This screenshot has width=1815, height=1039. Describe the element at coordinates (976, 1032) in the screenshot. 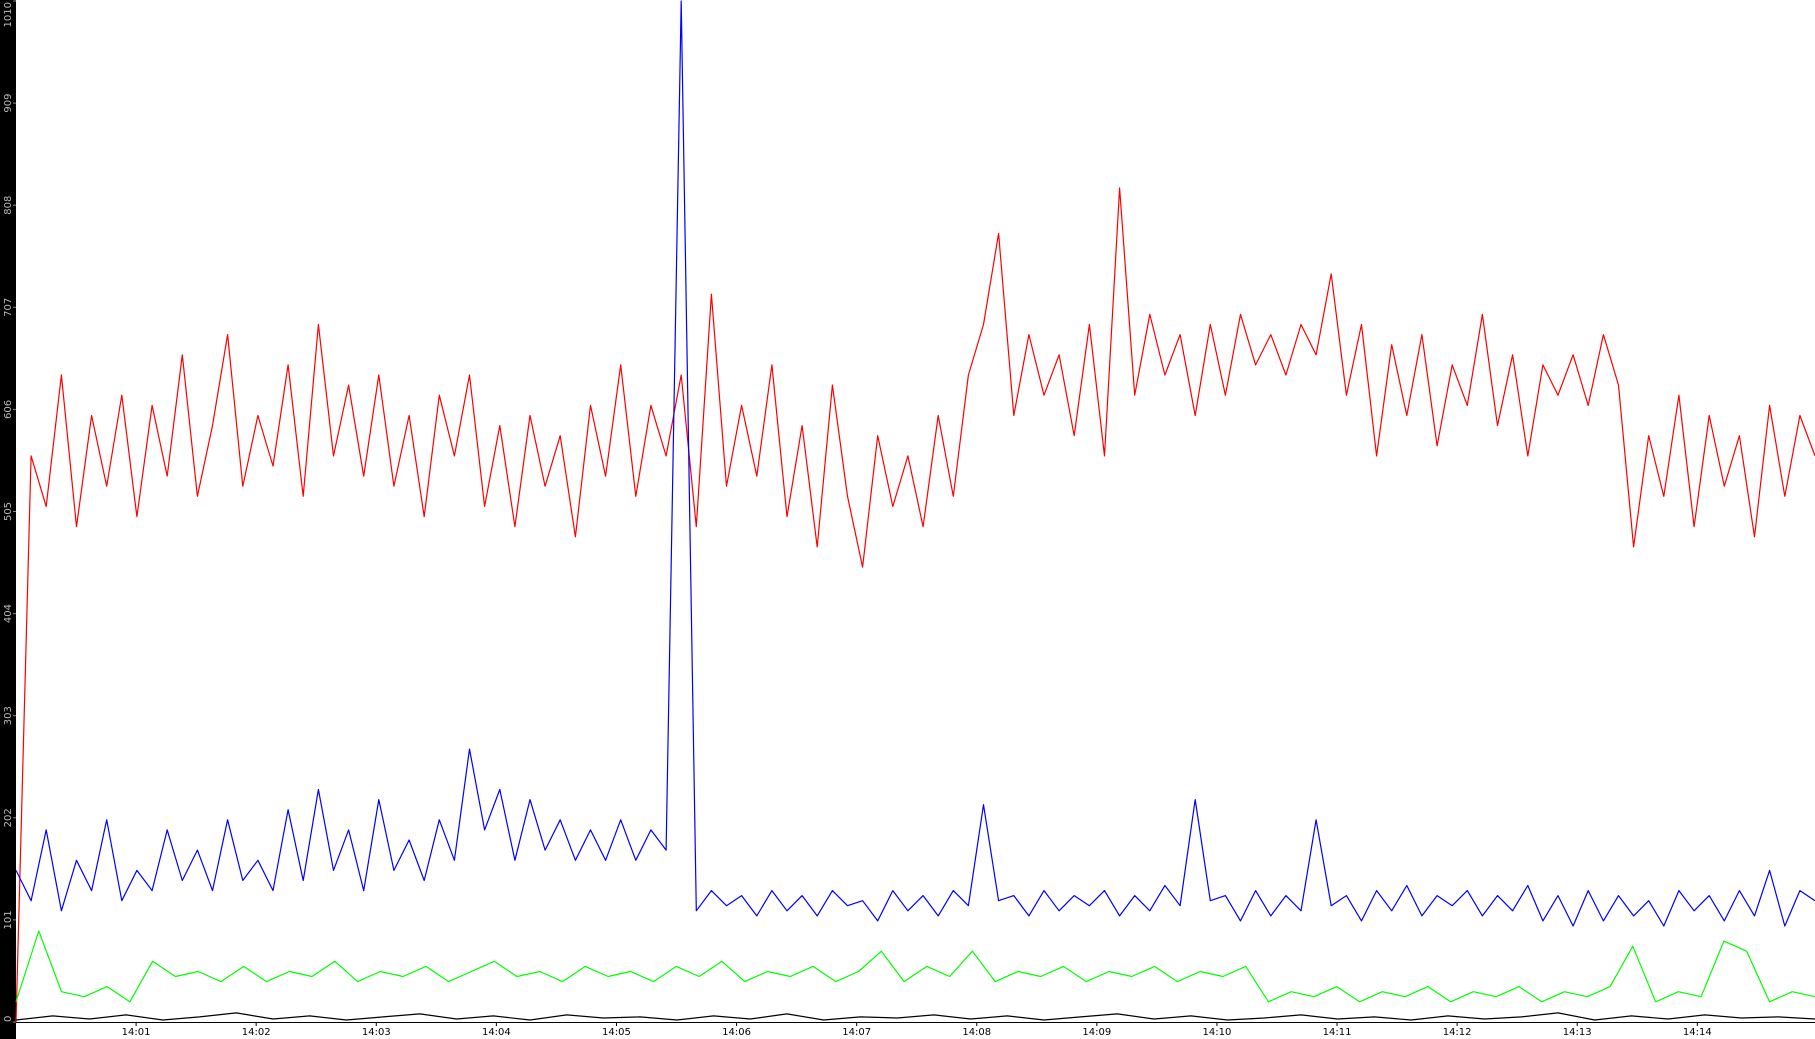

I see `x-tick-label: 14:08` at that location.